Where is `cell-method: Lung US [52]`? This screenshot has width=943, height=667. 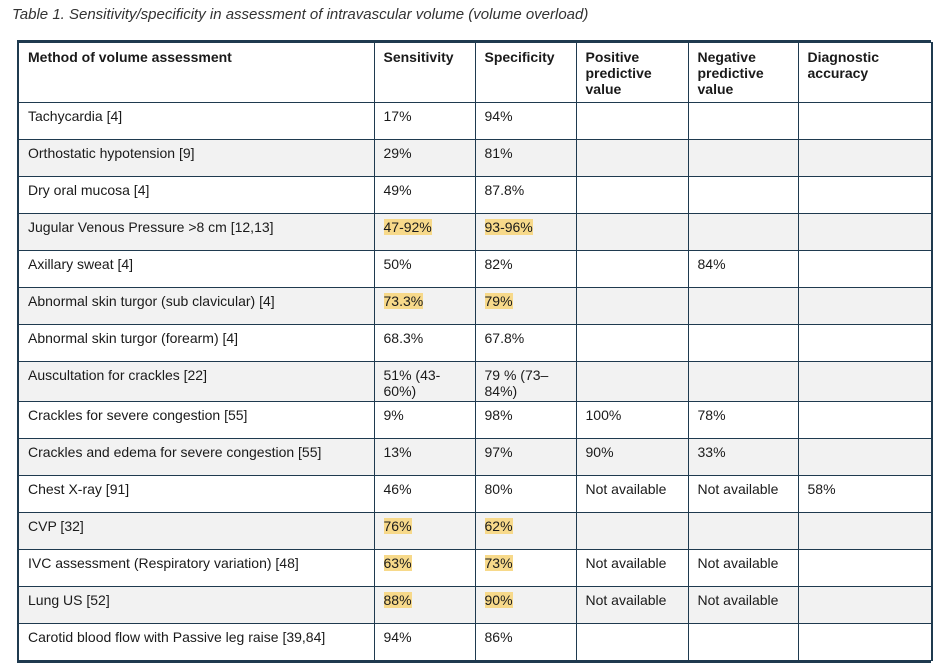 cell-method: Lung US [52] is located at coordinates (196, 605).